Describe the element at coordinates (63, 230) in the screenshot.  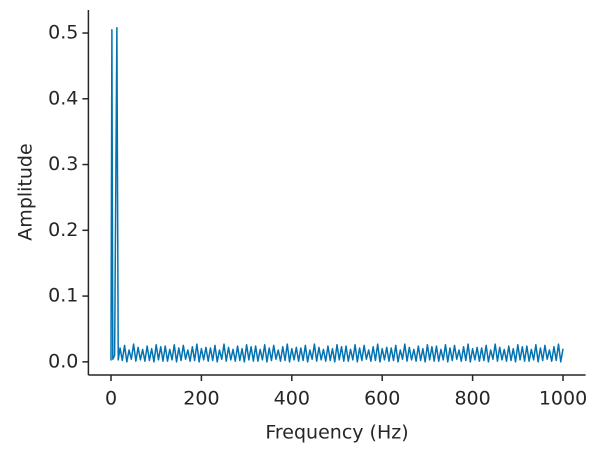
I see `y-tick-label: 0.2` at that location.